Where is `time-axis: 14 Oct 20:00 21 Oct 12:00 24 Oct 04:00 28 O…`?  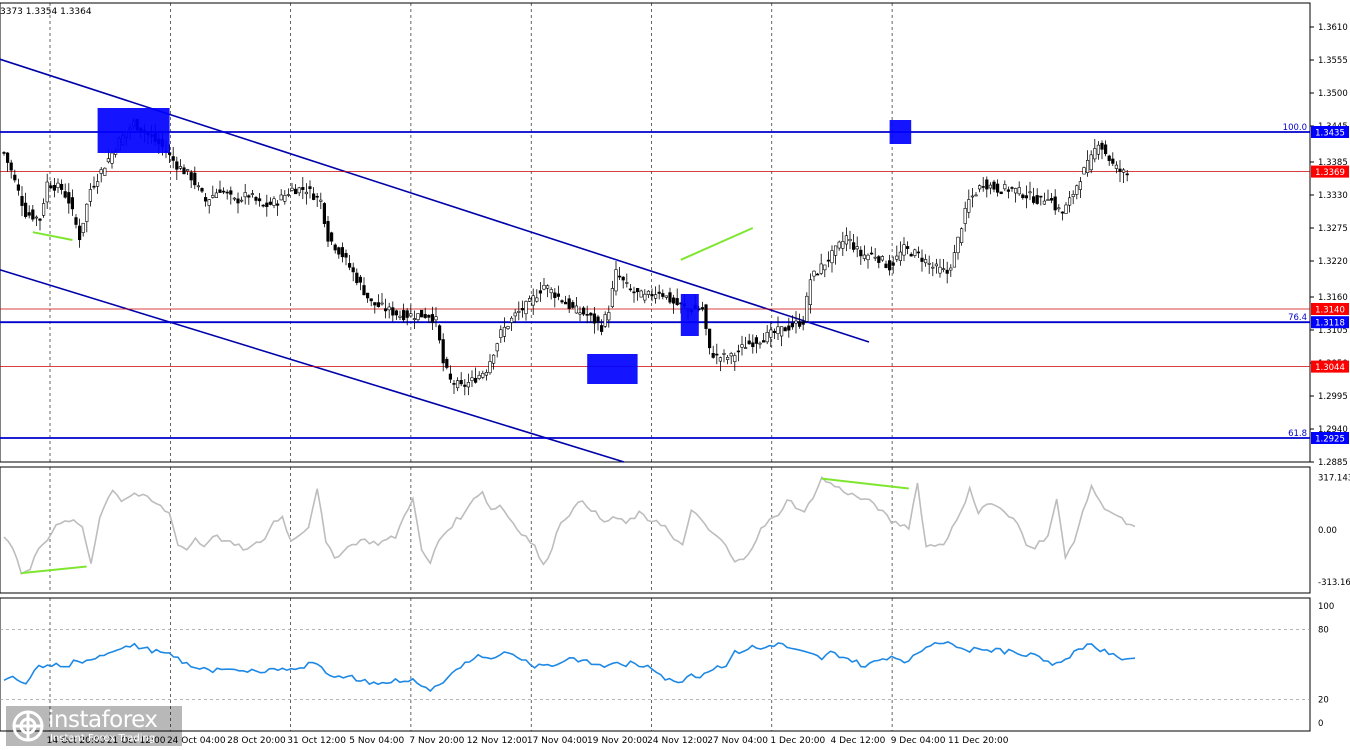
time-axis: 14 Oct 20:00 21 Oct 12:00 24 Oct 04:00 28 O… is located at coordinates (528, 741).